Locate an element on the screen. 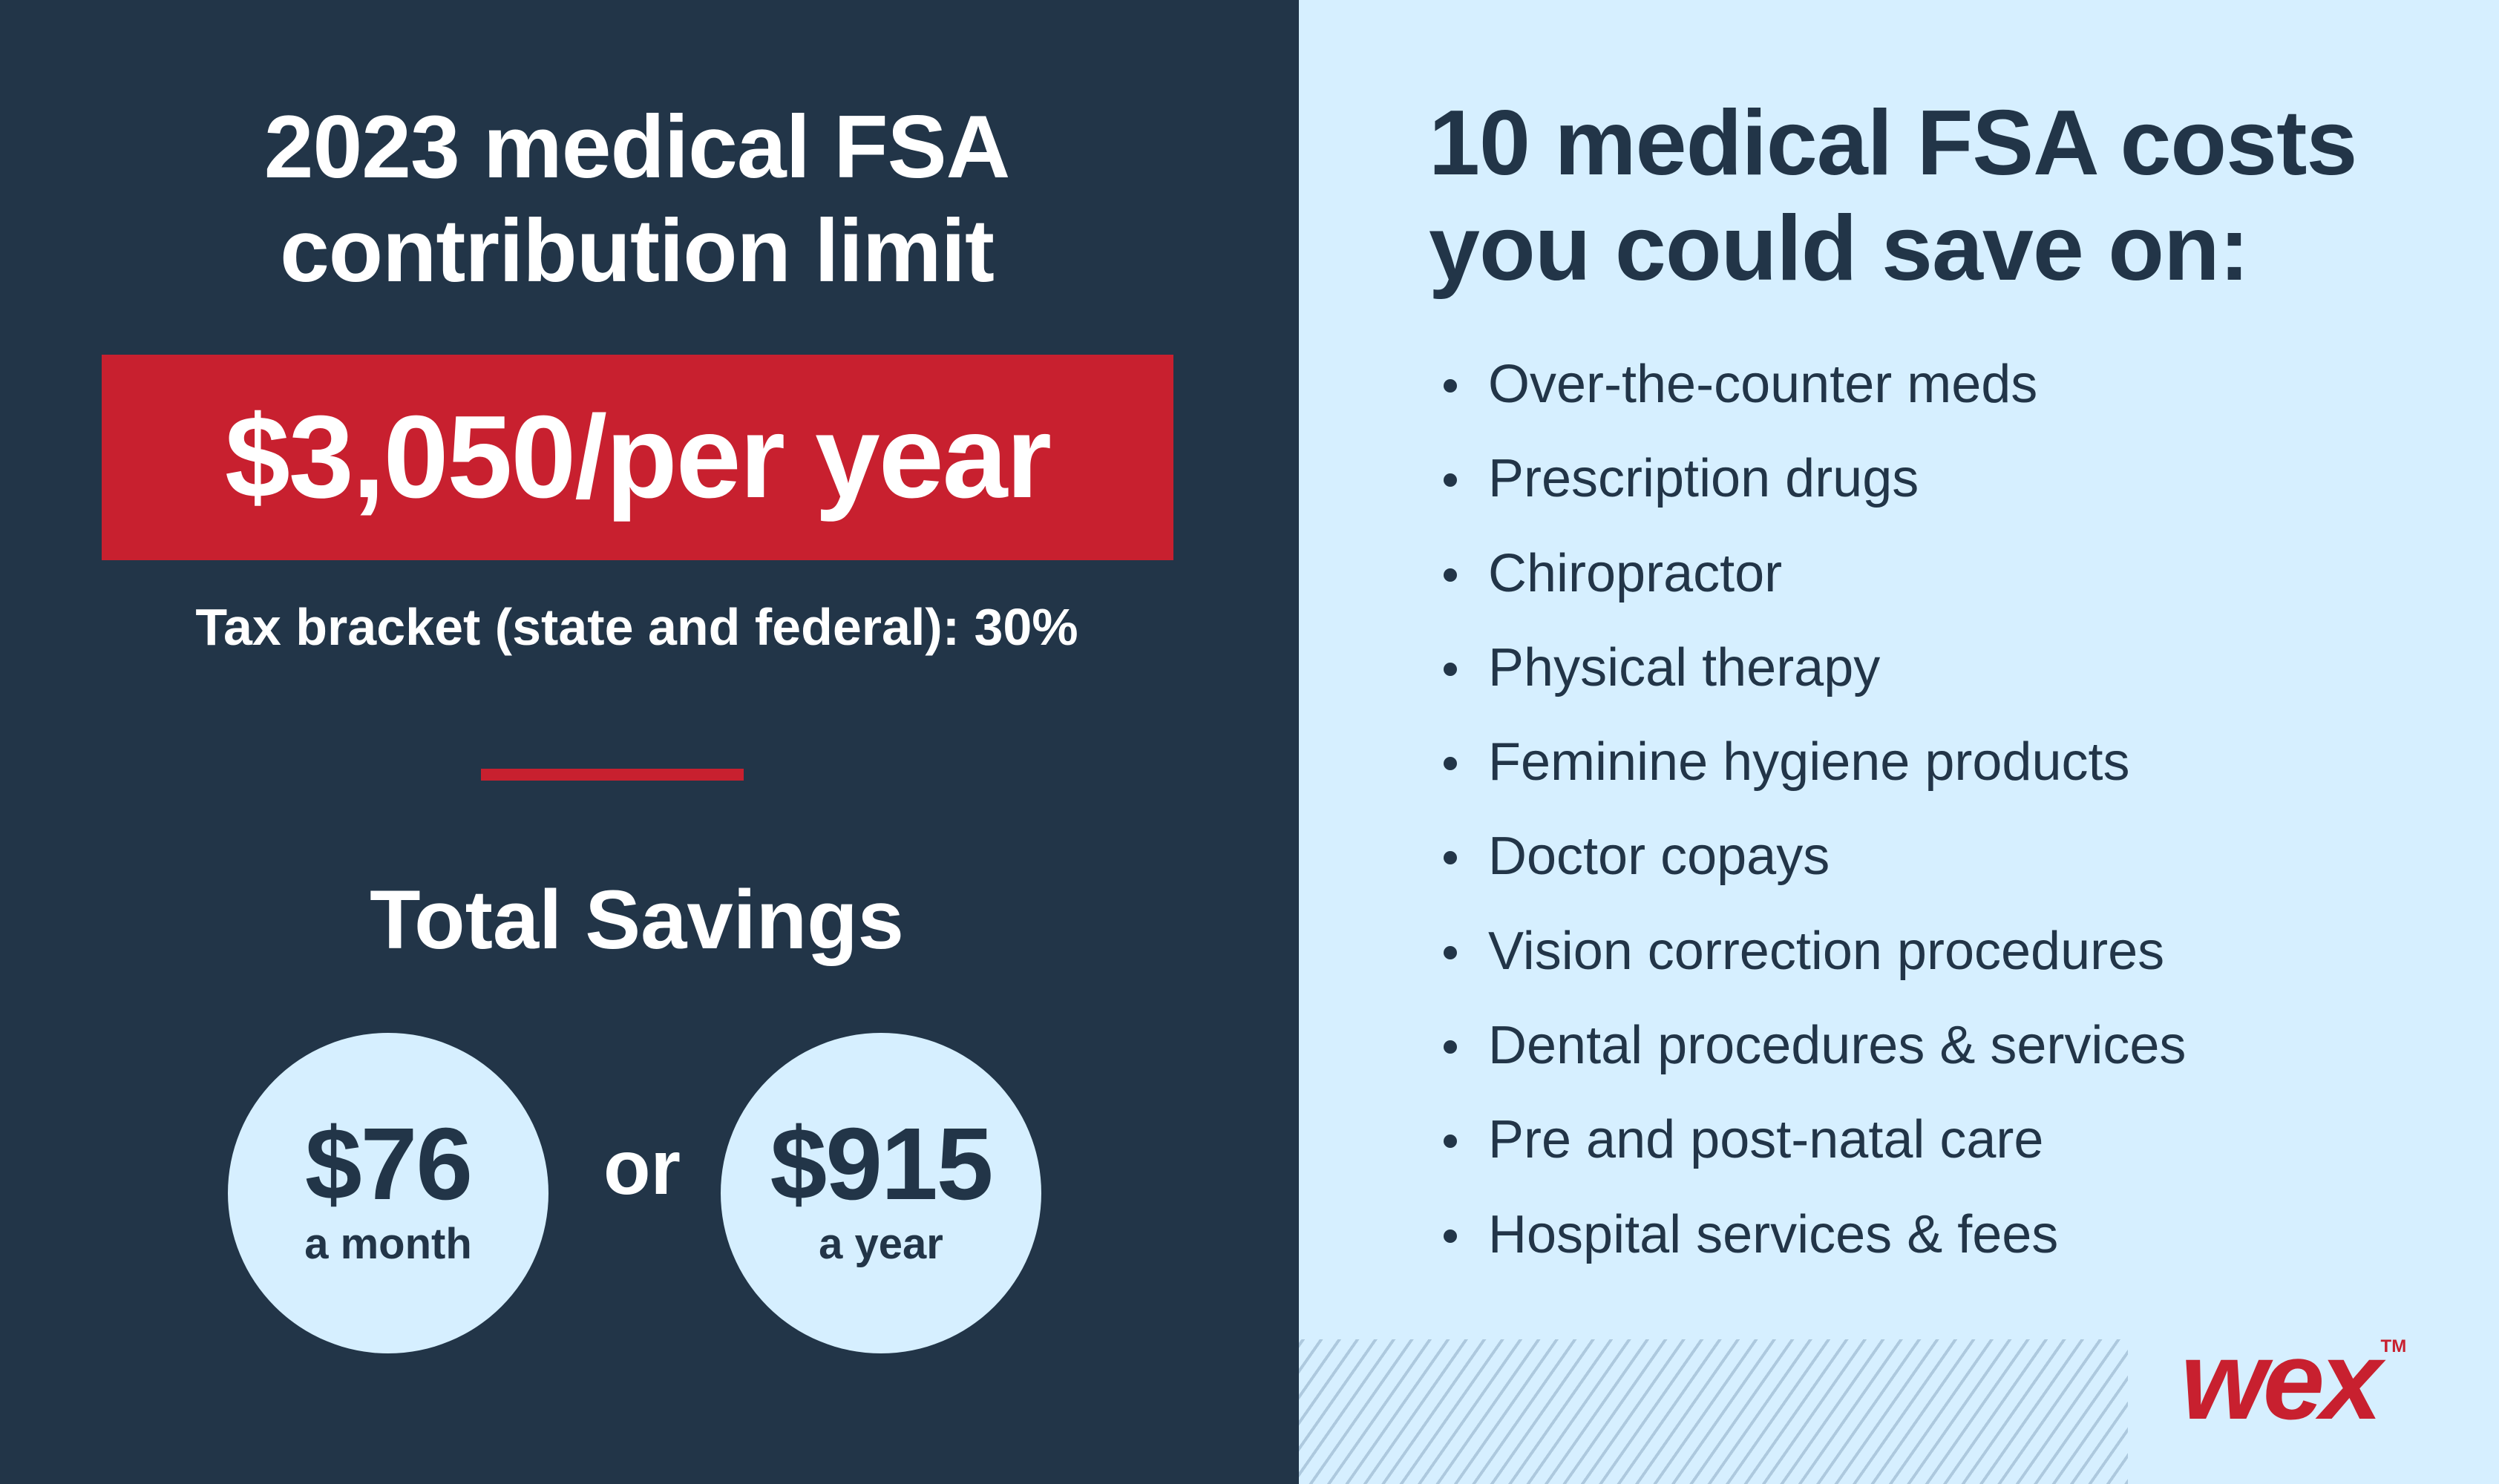 This screenshot has width=2499, height=1484. list-item: Doctor copays is located at coordinates (1815, 874).